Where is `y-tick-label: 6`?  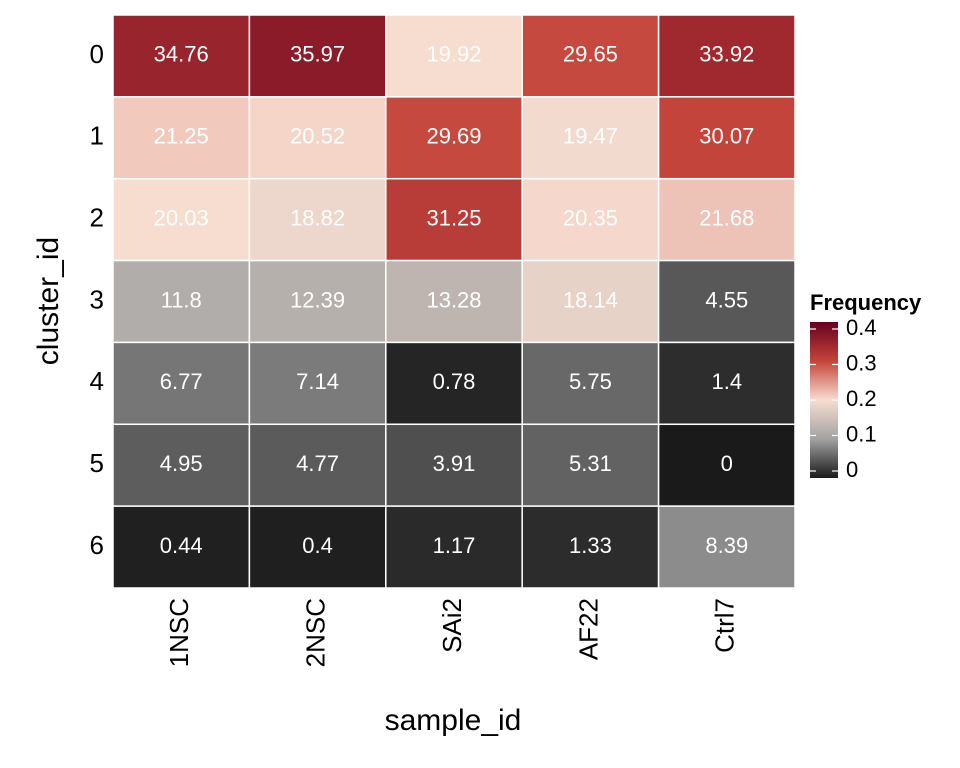
y-tick-label: 6 is located at coordinates (97, 545).